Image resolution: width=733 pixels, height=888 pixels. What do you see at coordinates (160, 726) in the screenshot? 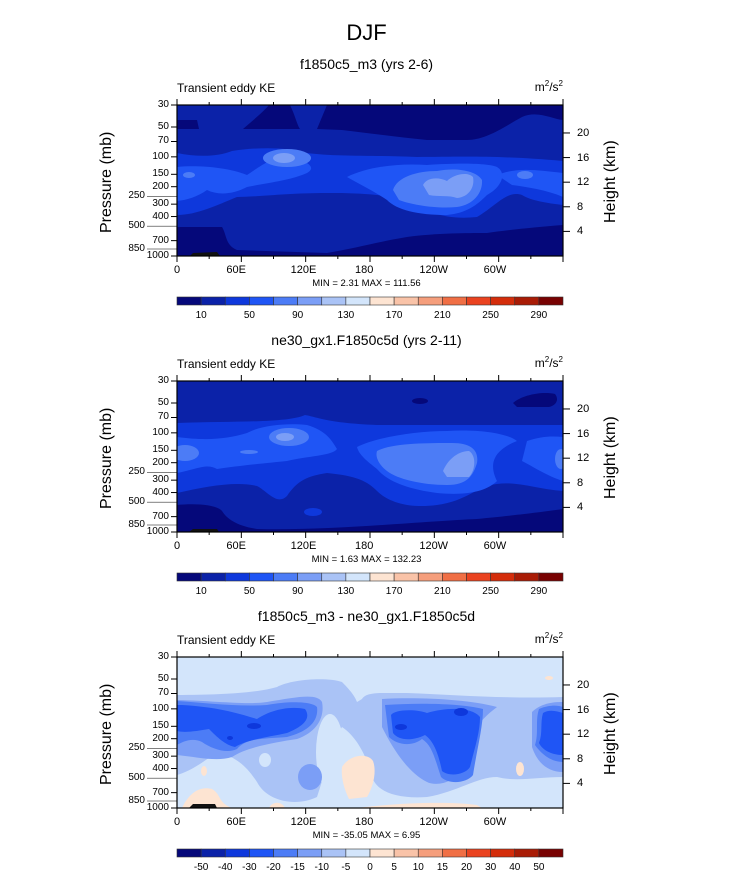
I see `y-tick-label: 150` at bounding box center [160, 726].